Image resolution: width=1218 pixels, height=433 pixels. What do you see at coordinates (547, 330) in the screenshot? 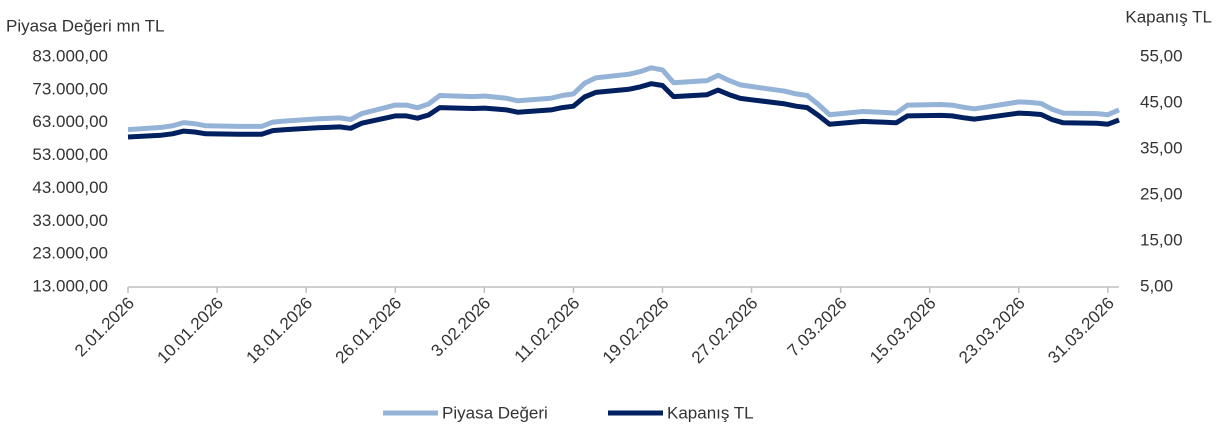
I see `x-tick-label: 11.02.2026` at bounding box center [547, 330].